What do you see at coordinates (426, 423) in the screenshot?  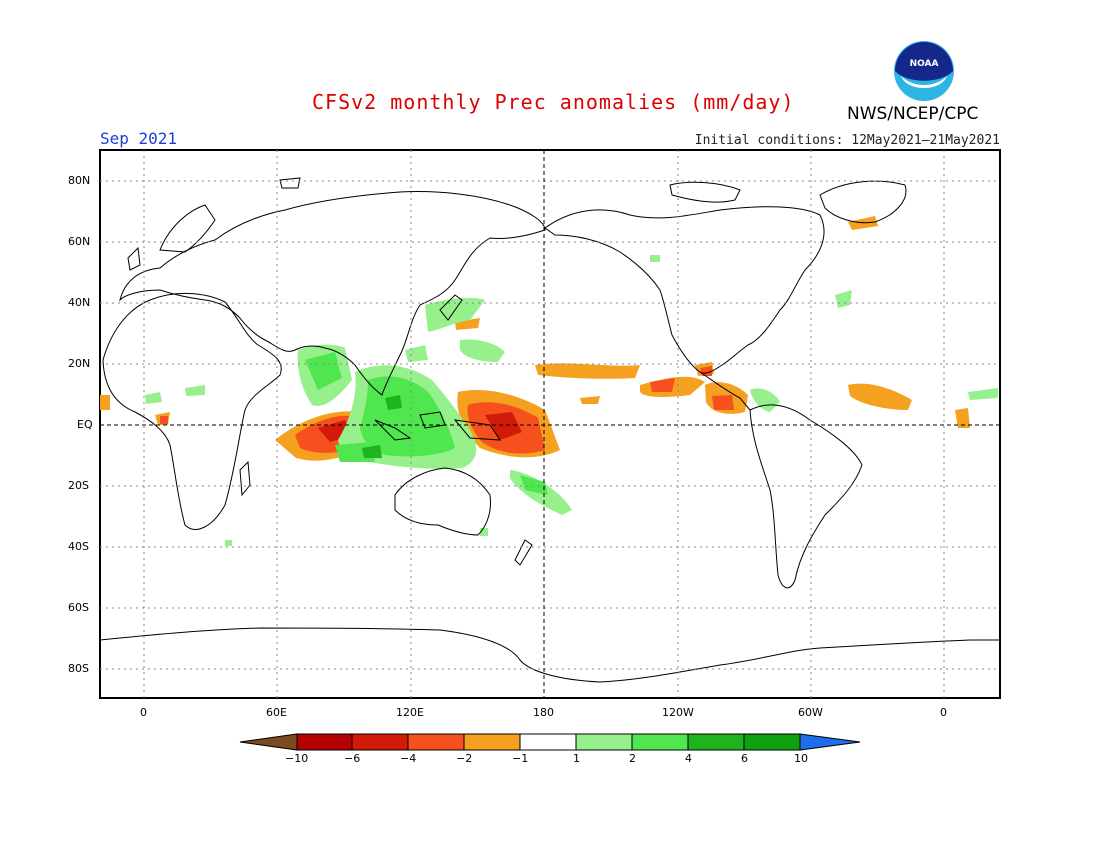 I see `moderate-wet-anomaly-regions` at bounding box center [426, 423].